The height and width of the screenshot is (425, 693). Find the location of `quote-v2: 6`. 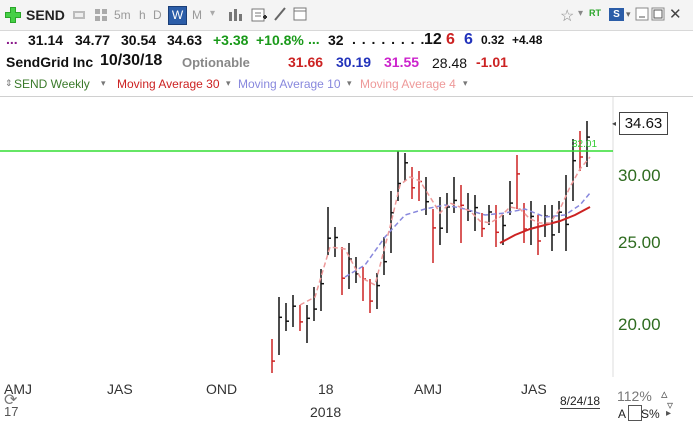

quote-v2: 6 is located at coordinates (450, 39).